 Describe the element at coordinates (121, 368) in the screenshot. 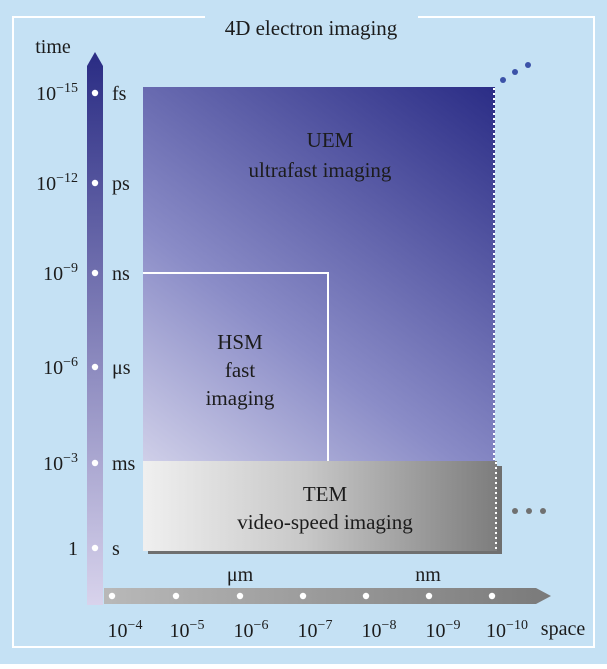

I see `time-tick-unit: μs` at that location.